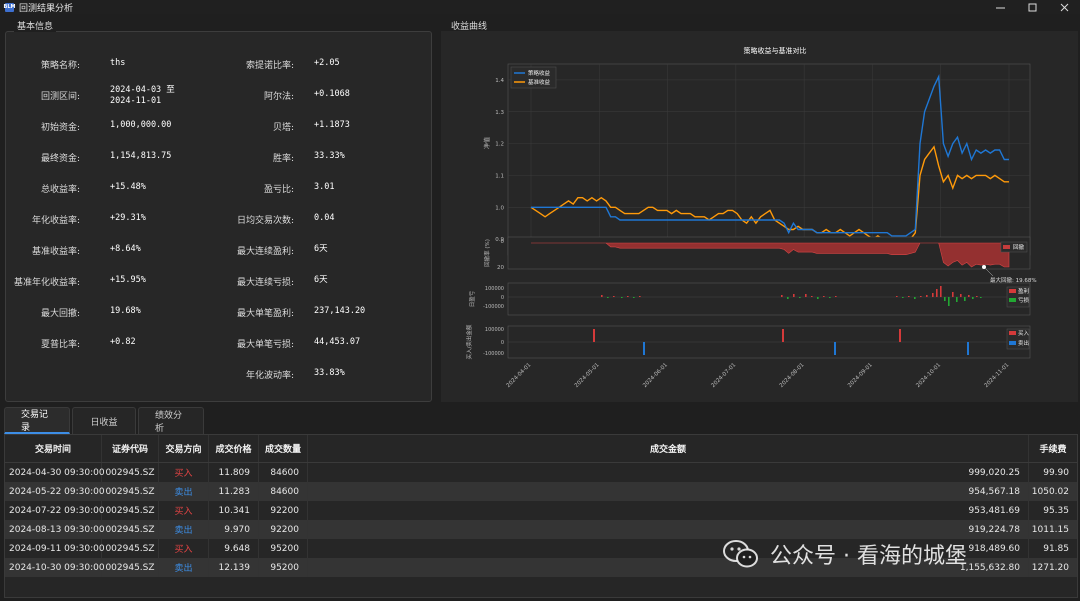 This screenshot has width=1080, height=601. I want to click on table-cell-amount: 919,224.78, so click(668, 529).